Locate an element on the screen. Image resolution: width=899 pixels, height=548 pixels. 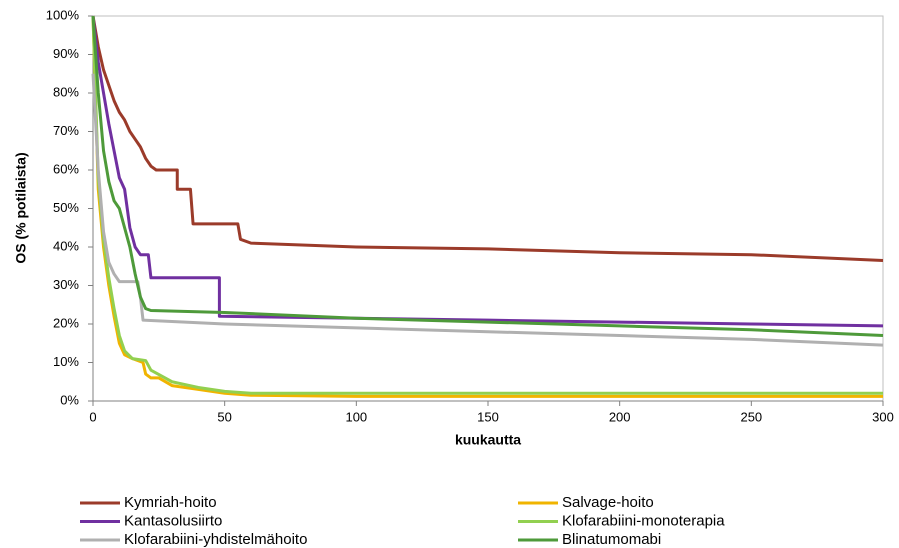
y-tick-label: 40% is located at coordinates (66, 245).